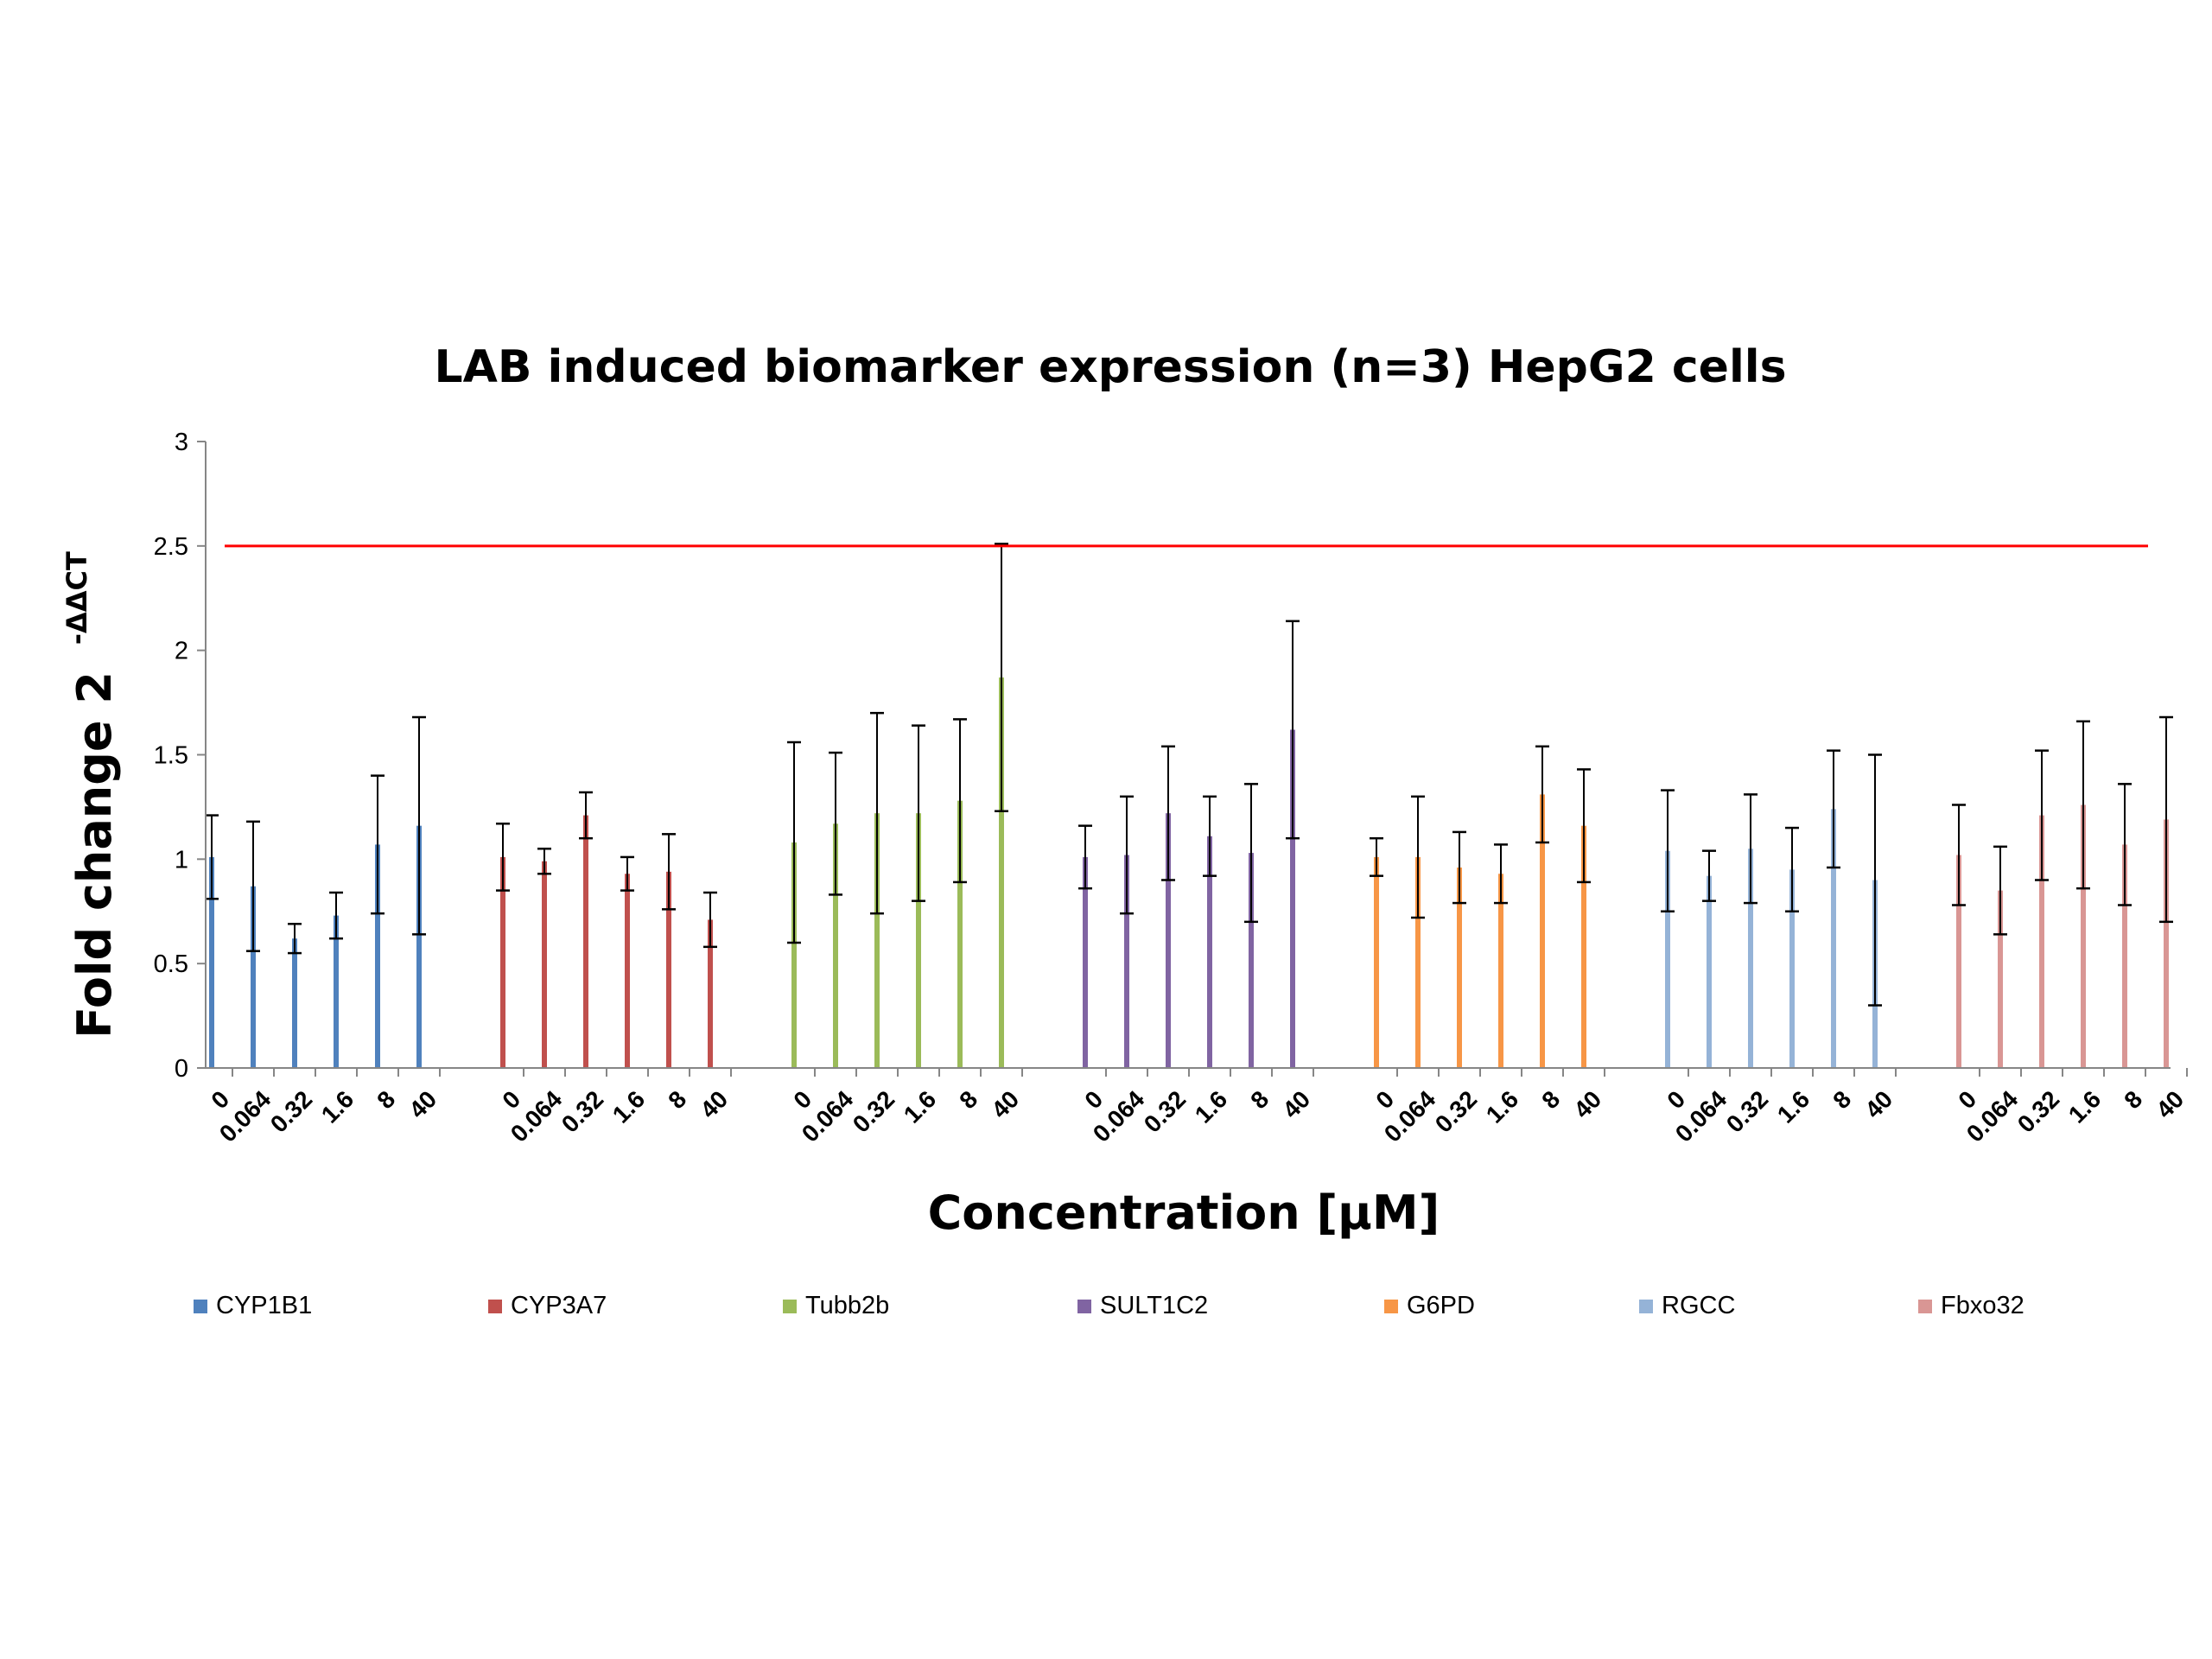 This screenshot has width=2212, height=1659. I want to click on y-axis-title: Fold change 2 -ΔΔCT, so click(91, 795).